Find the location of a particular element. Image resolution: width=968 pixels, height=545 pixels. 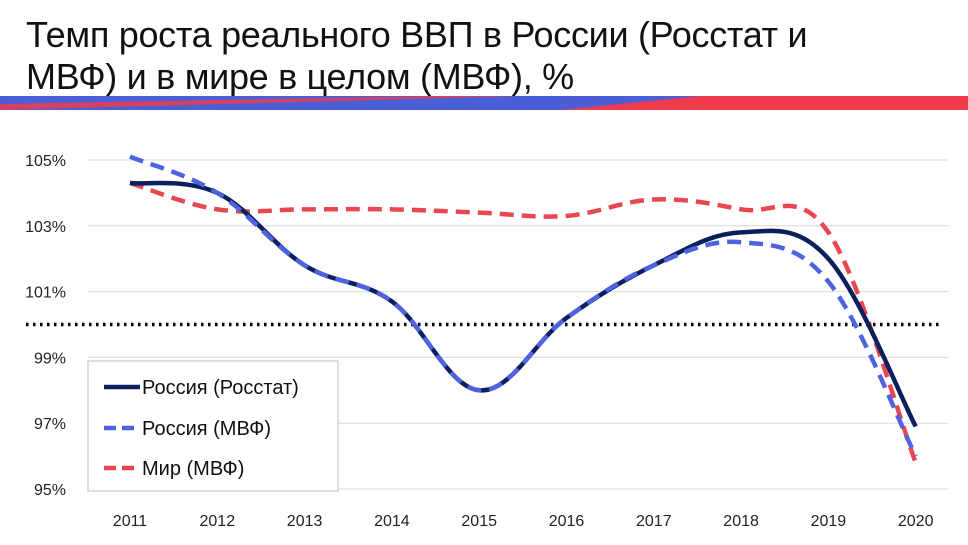

legend-label: Россия (МВФ) is located at coordinates (206, 429).